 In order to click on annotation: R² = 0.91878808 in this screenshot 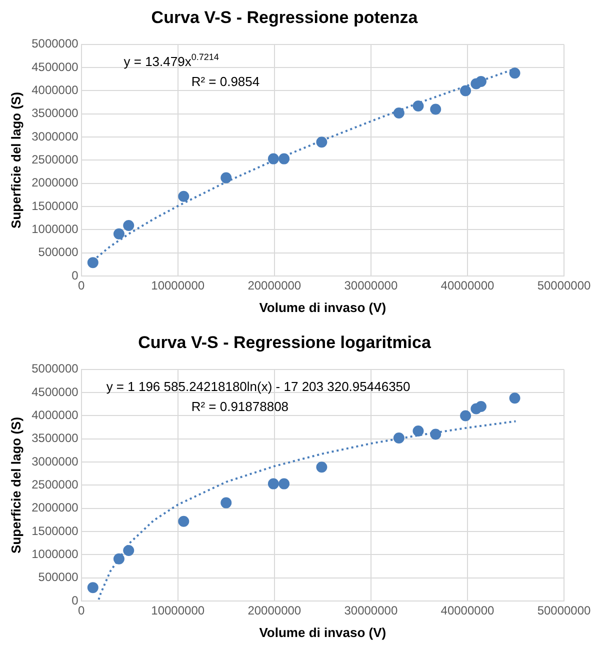, I will do `click(240, 406)`.